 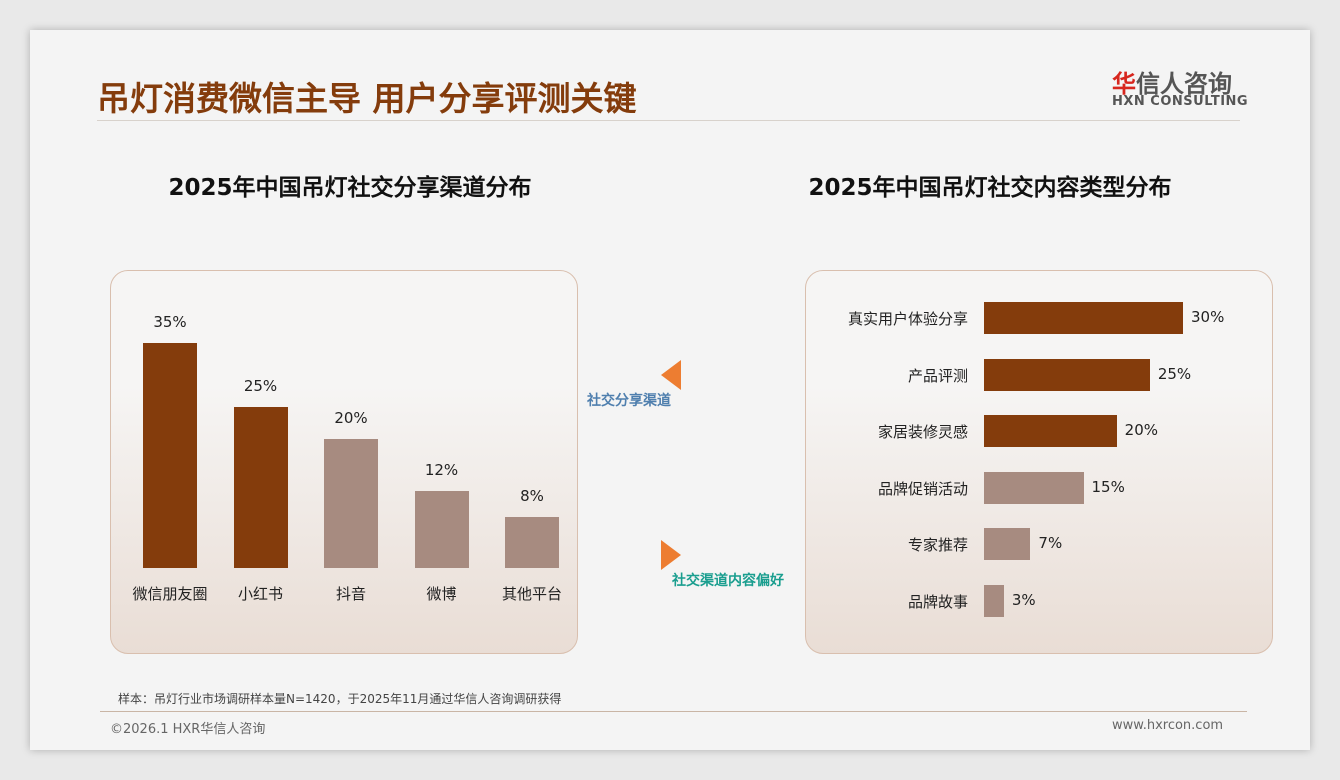 What do you see at coordinates (367, 98) in the screenshot?
I see `page-title: 吊灯消费微信主导 用户分享评测关键` at bounding box center [367, 98].